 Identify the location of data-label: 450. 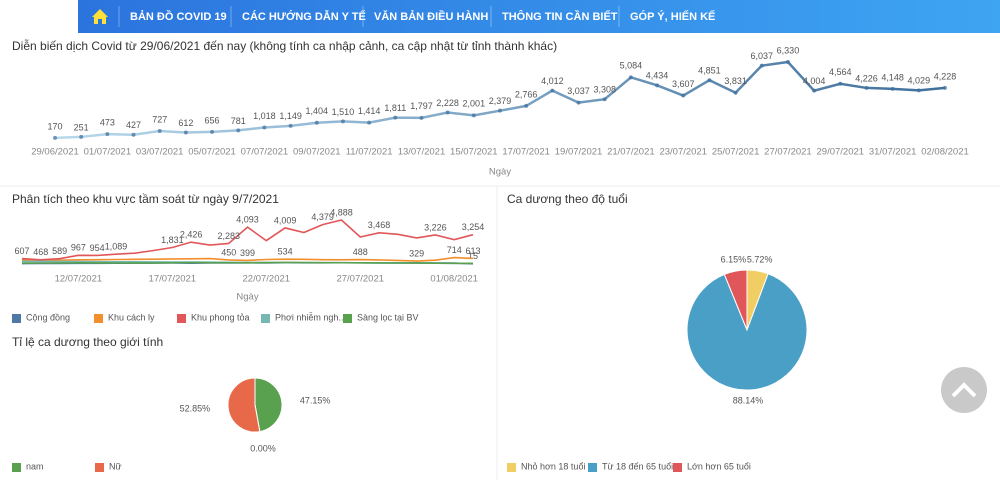
(228, 252).